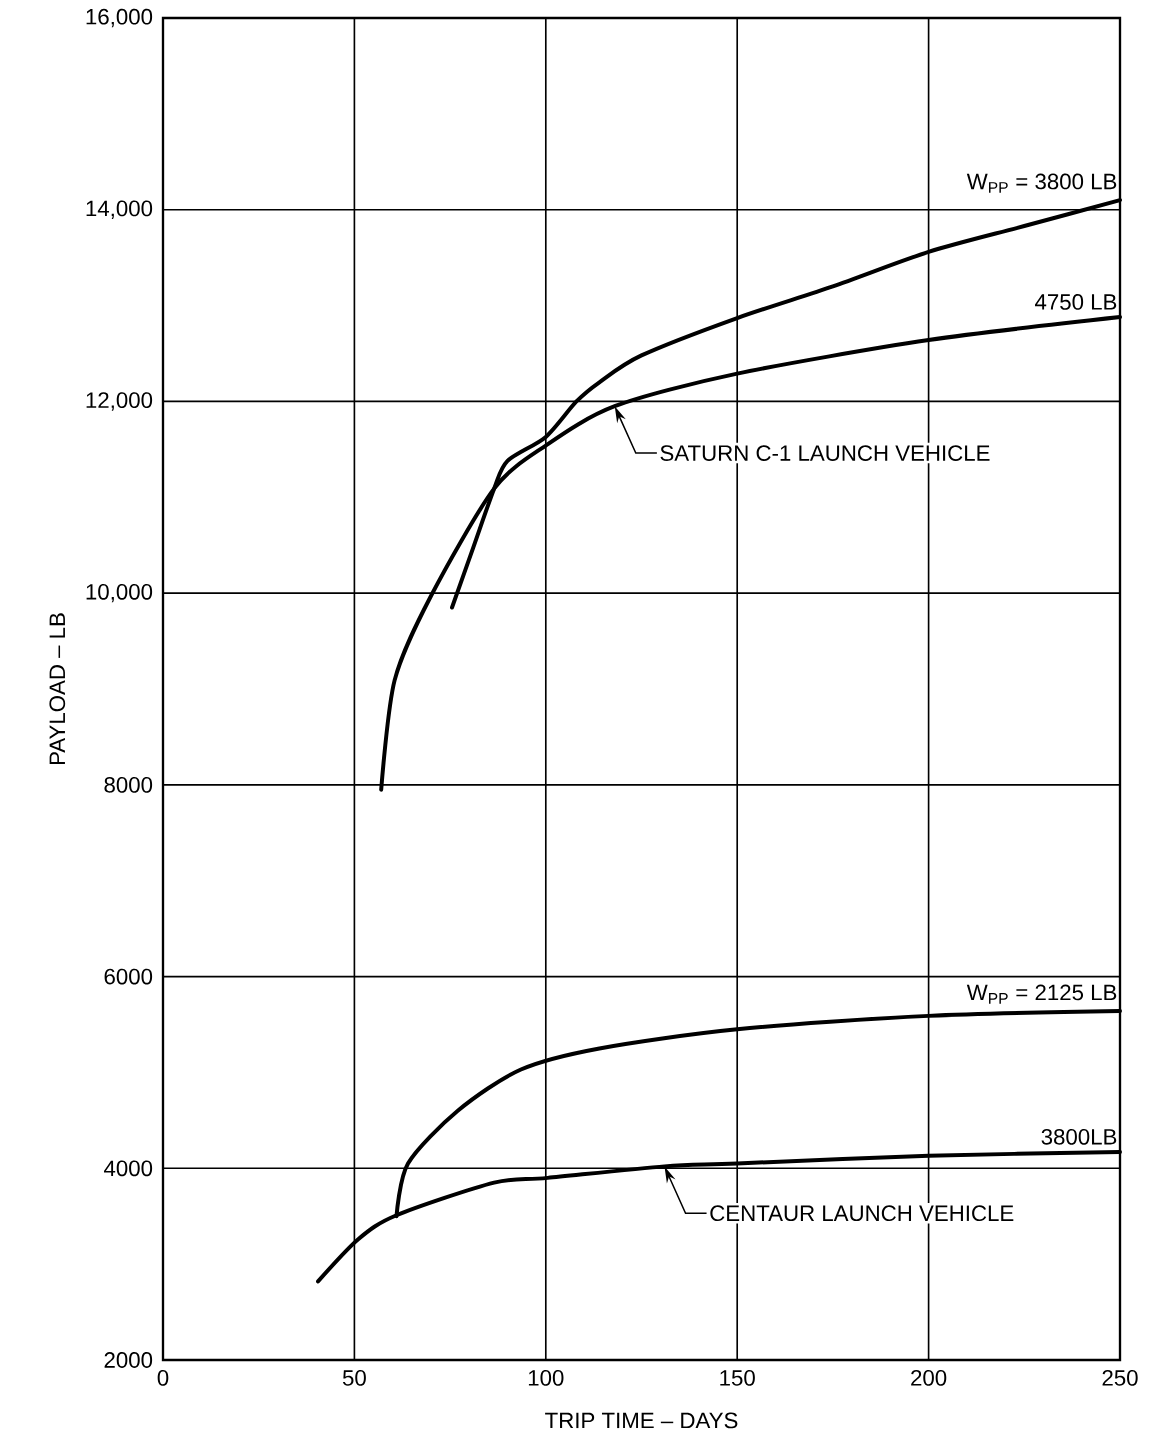  I want to click on y-axis-title: PAYLOAD – LB, so click(57, 689).